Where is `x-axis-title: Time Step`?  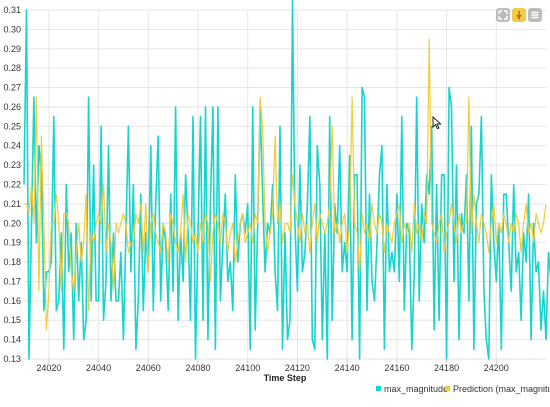 x-axis-title: Time Step is located at coordinates (285, 378).